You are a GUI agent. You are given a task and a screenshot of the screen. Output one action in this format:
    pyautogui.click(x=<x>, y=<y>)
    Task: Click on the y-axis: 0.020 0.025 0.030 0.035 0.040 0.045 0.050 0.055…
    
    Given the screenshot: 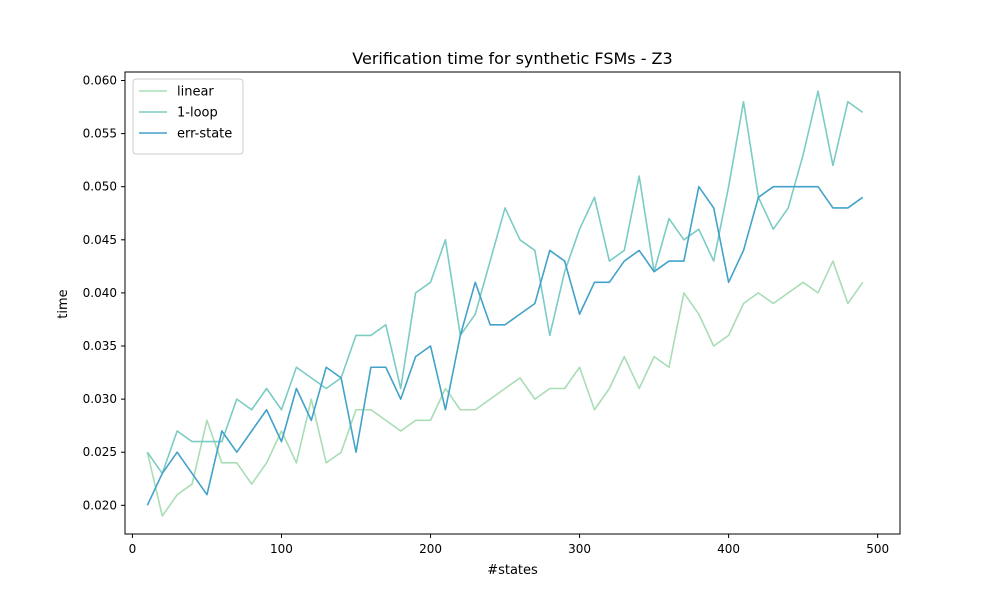 What is the action you would take?
    pyautogui.click(x=104, y=292)
    